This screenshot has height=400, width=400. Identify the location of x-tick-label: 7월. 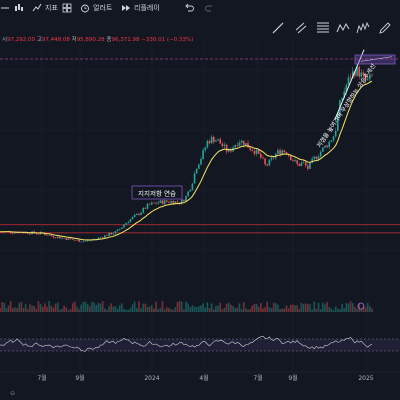
(41, 378).